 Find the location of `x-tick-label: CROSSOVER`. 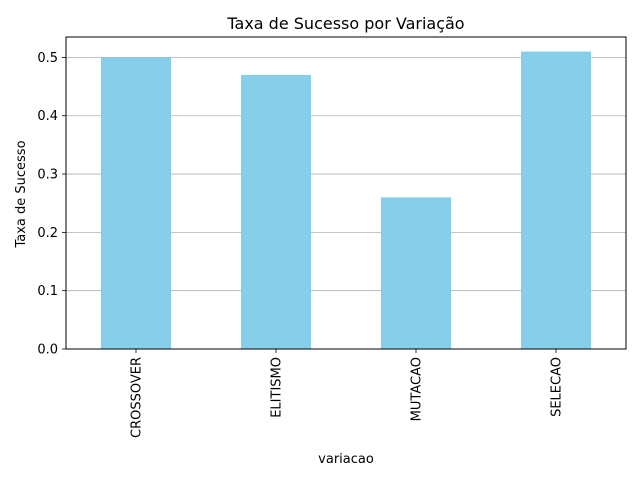

x-tick-label: CROSSOVER is located at coordinates (137, 397).